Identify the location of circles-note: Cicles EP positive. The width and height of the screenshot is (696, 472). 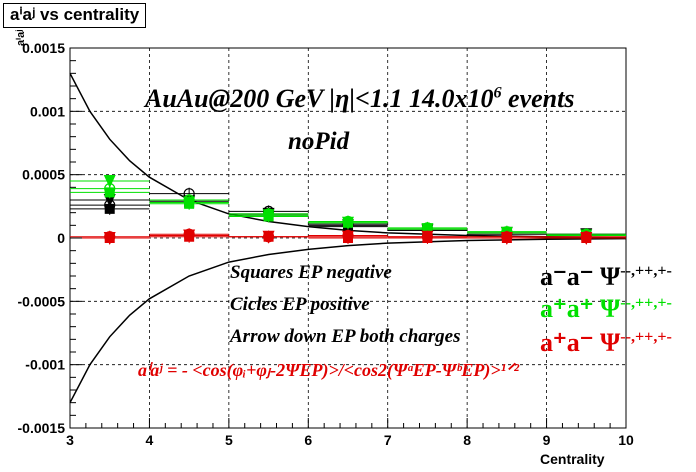
(300, 304).